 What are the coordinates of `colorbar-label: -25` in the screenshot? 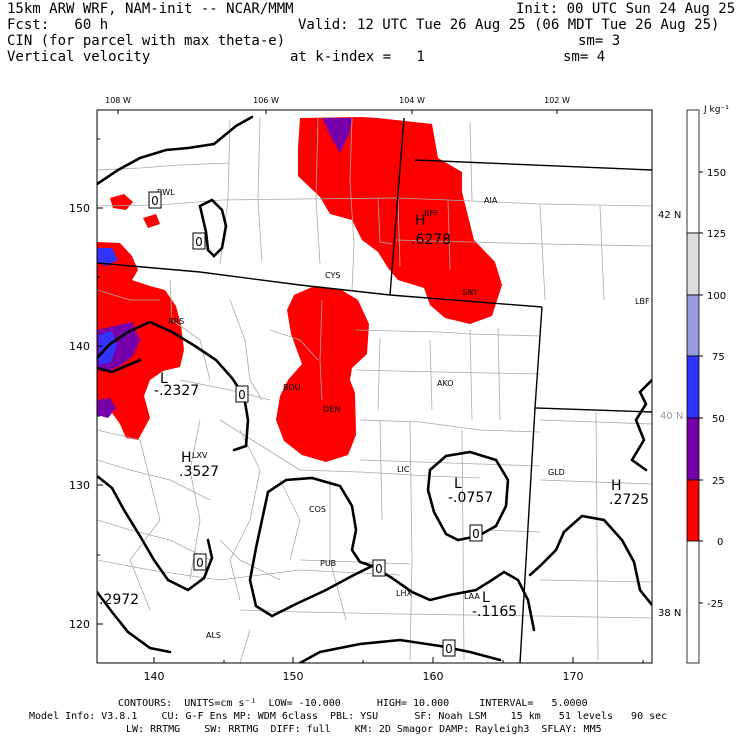 It's located at (715, 604).